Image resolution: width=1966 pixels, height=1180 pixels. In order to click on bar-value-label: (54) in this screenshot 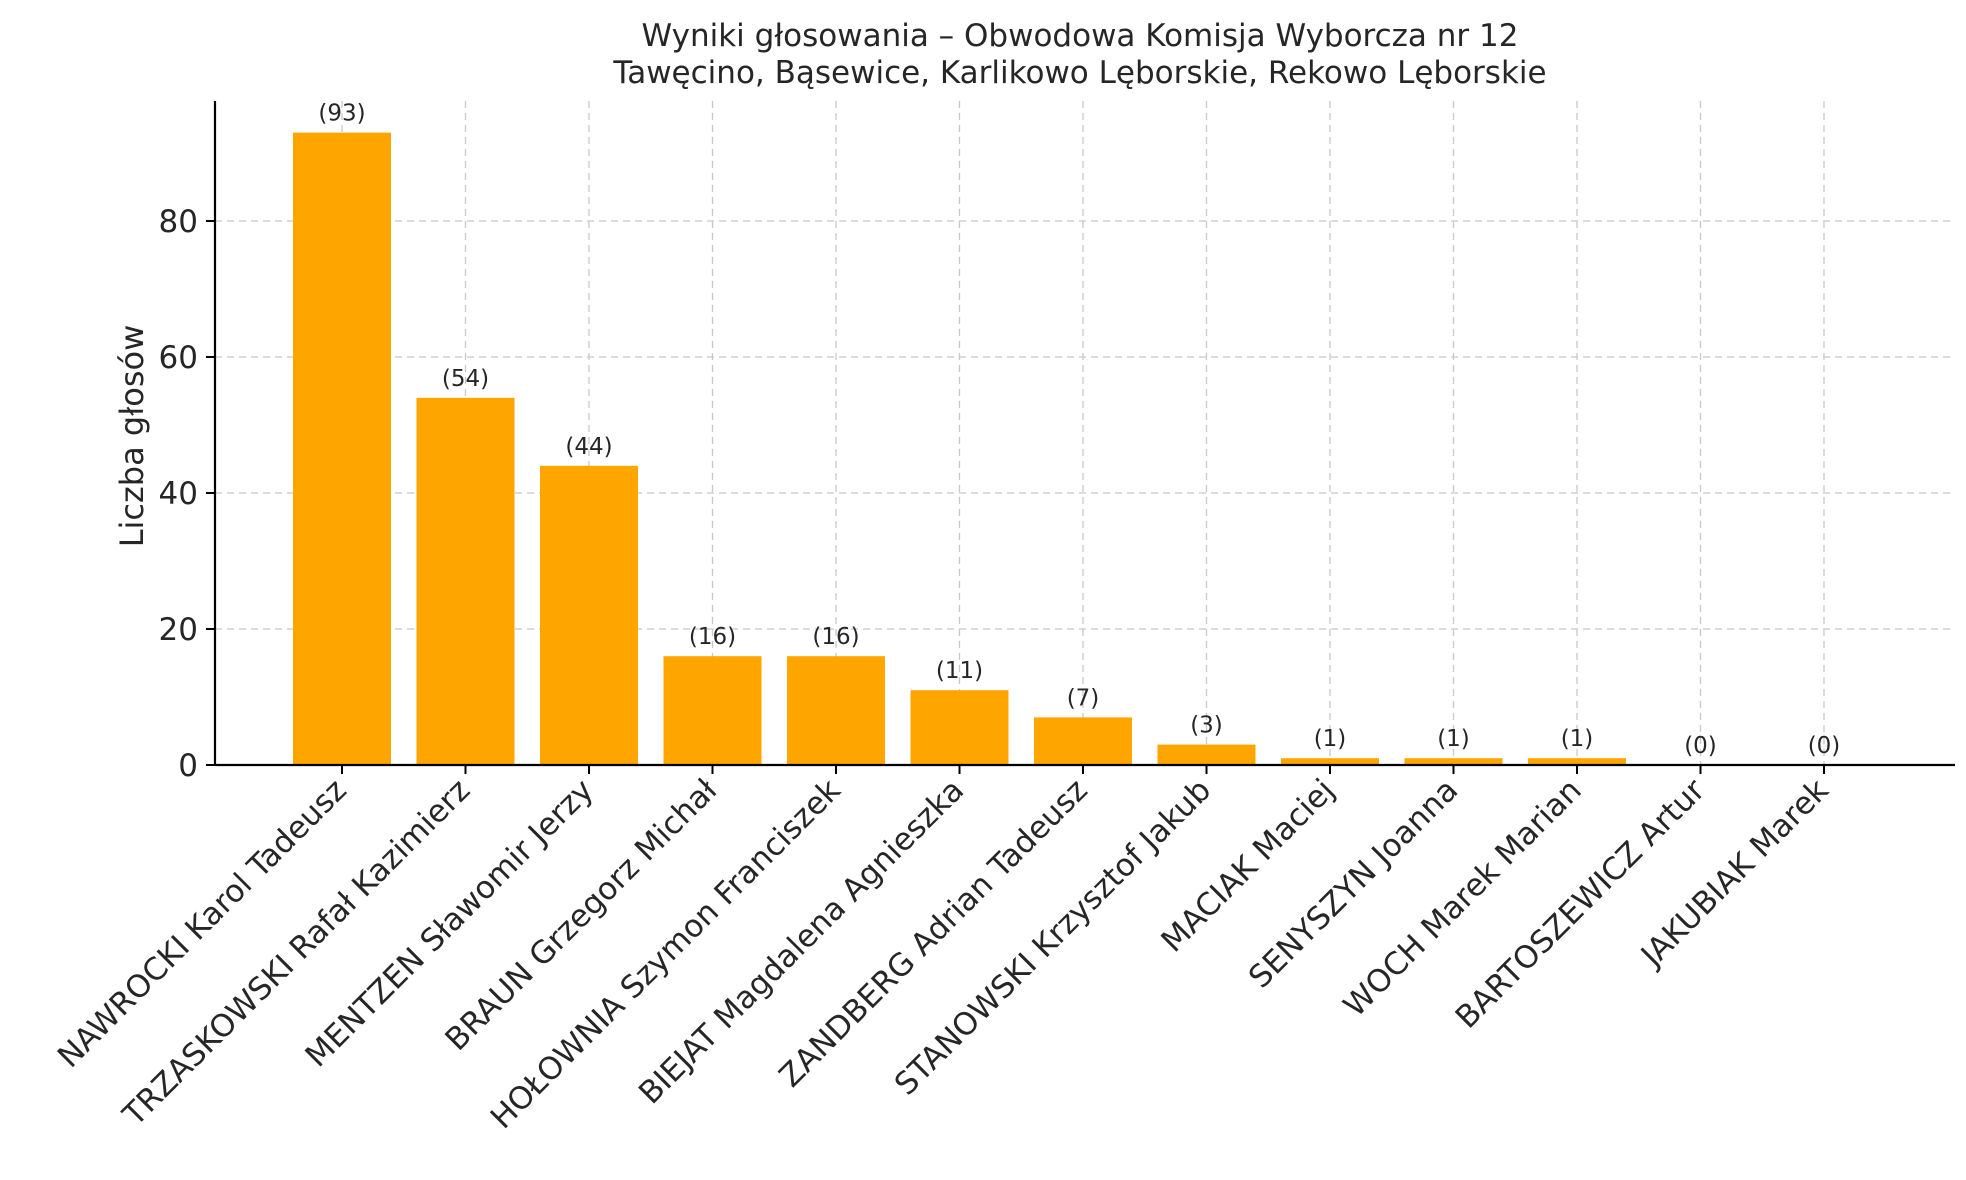, I will do `click(465, 379)`.